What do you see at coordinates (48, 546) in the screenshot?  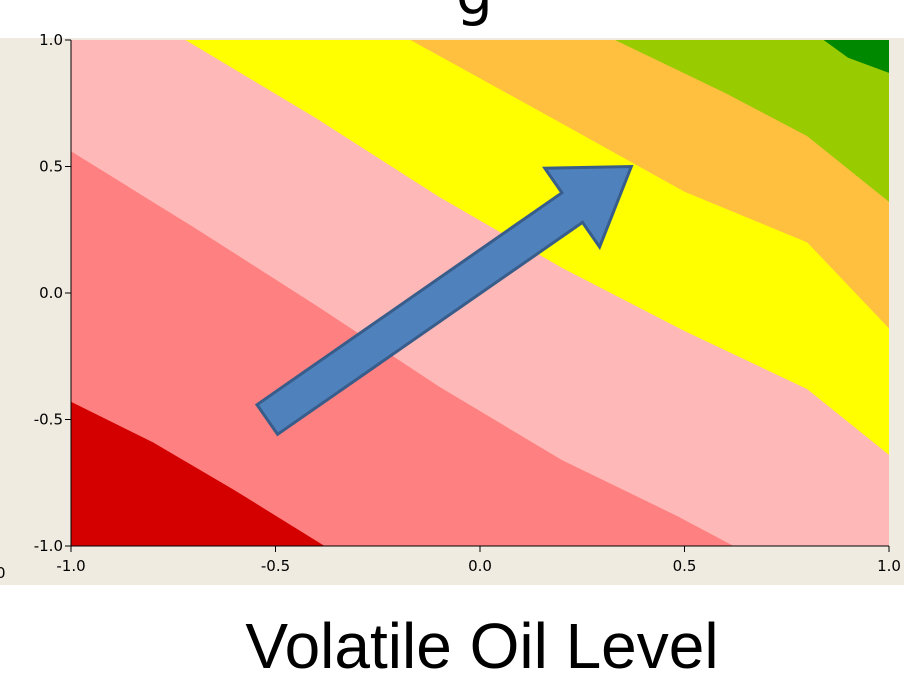 I see `y-tick-label: -1.0` at bounding box center [48, 546].